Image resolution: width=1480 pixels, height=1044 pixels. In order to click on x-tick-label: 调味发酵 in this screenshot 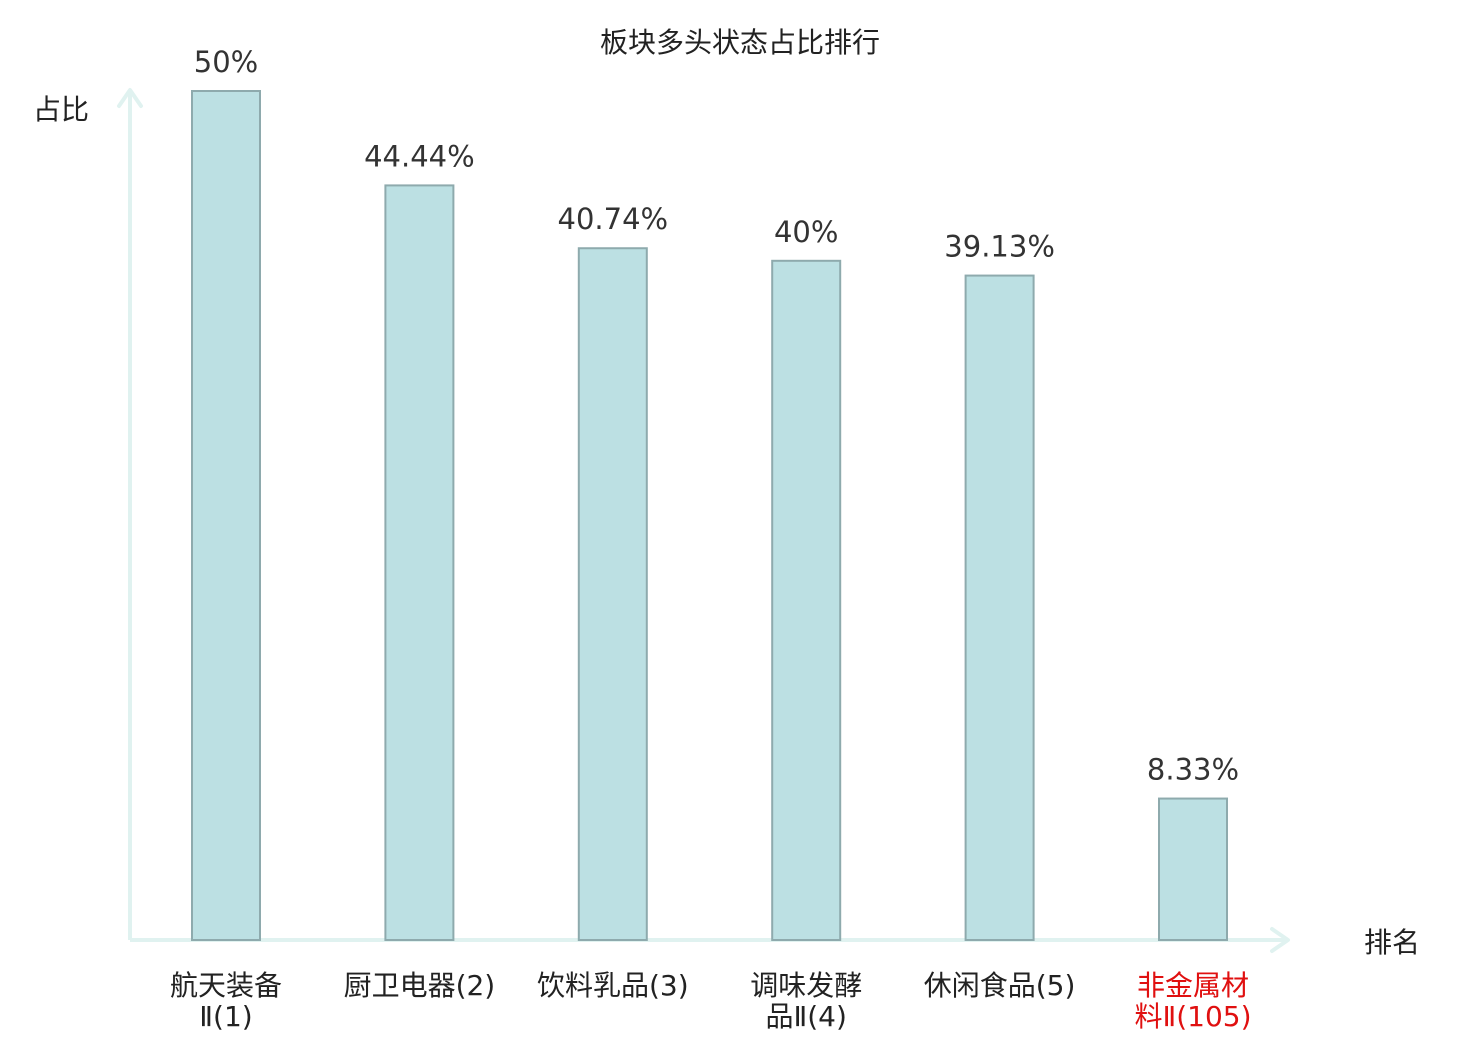, I will do `click(806, 985)`.